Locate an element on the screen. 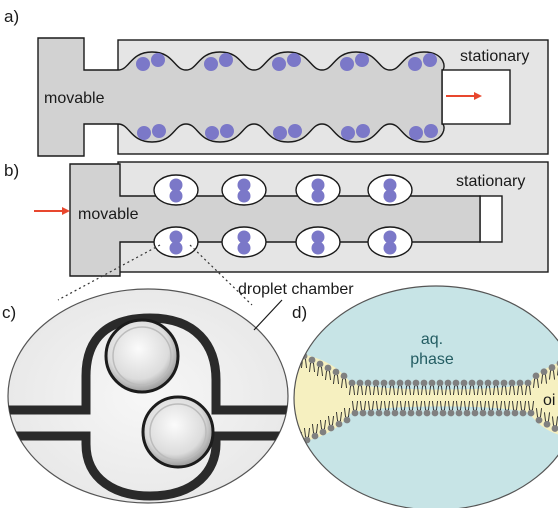 Image resolution: width=558 pixels, height=508 pixels. panel-c-letter: c) is located at coordinates (9, 312).